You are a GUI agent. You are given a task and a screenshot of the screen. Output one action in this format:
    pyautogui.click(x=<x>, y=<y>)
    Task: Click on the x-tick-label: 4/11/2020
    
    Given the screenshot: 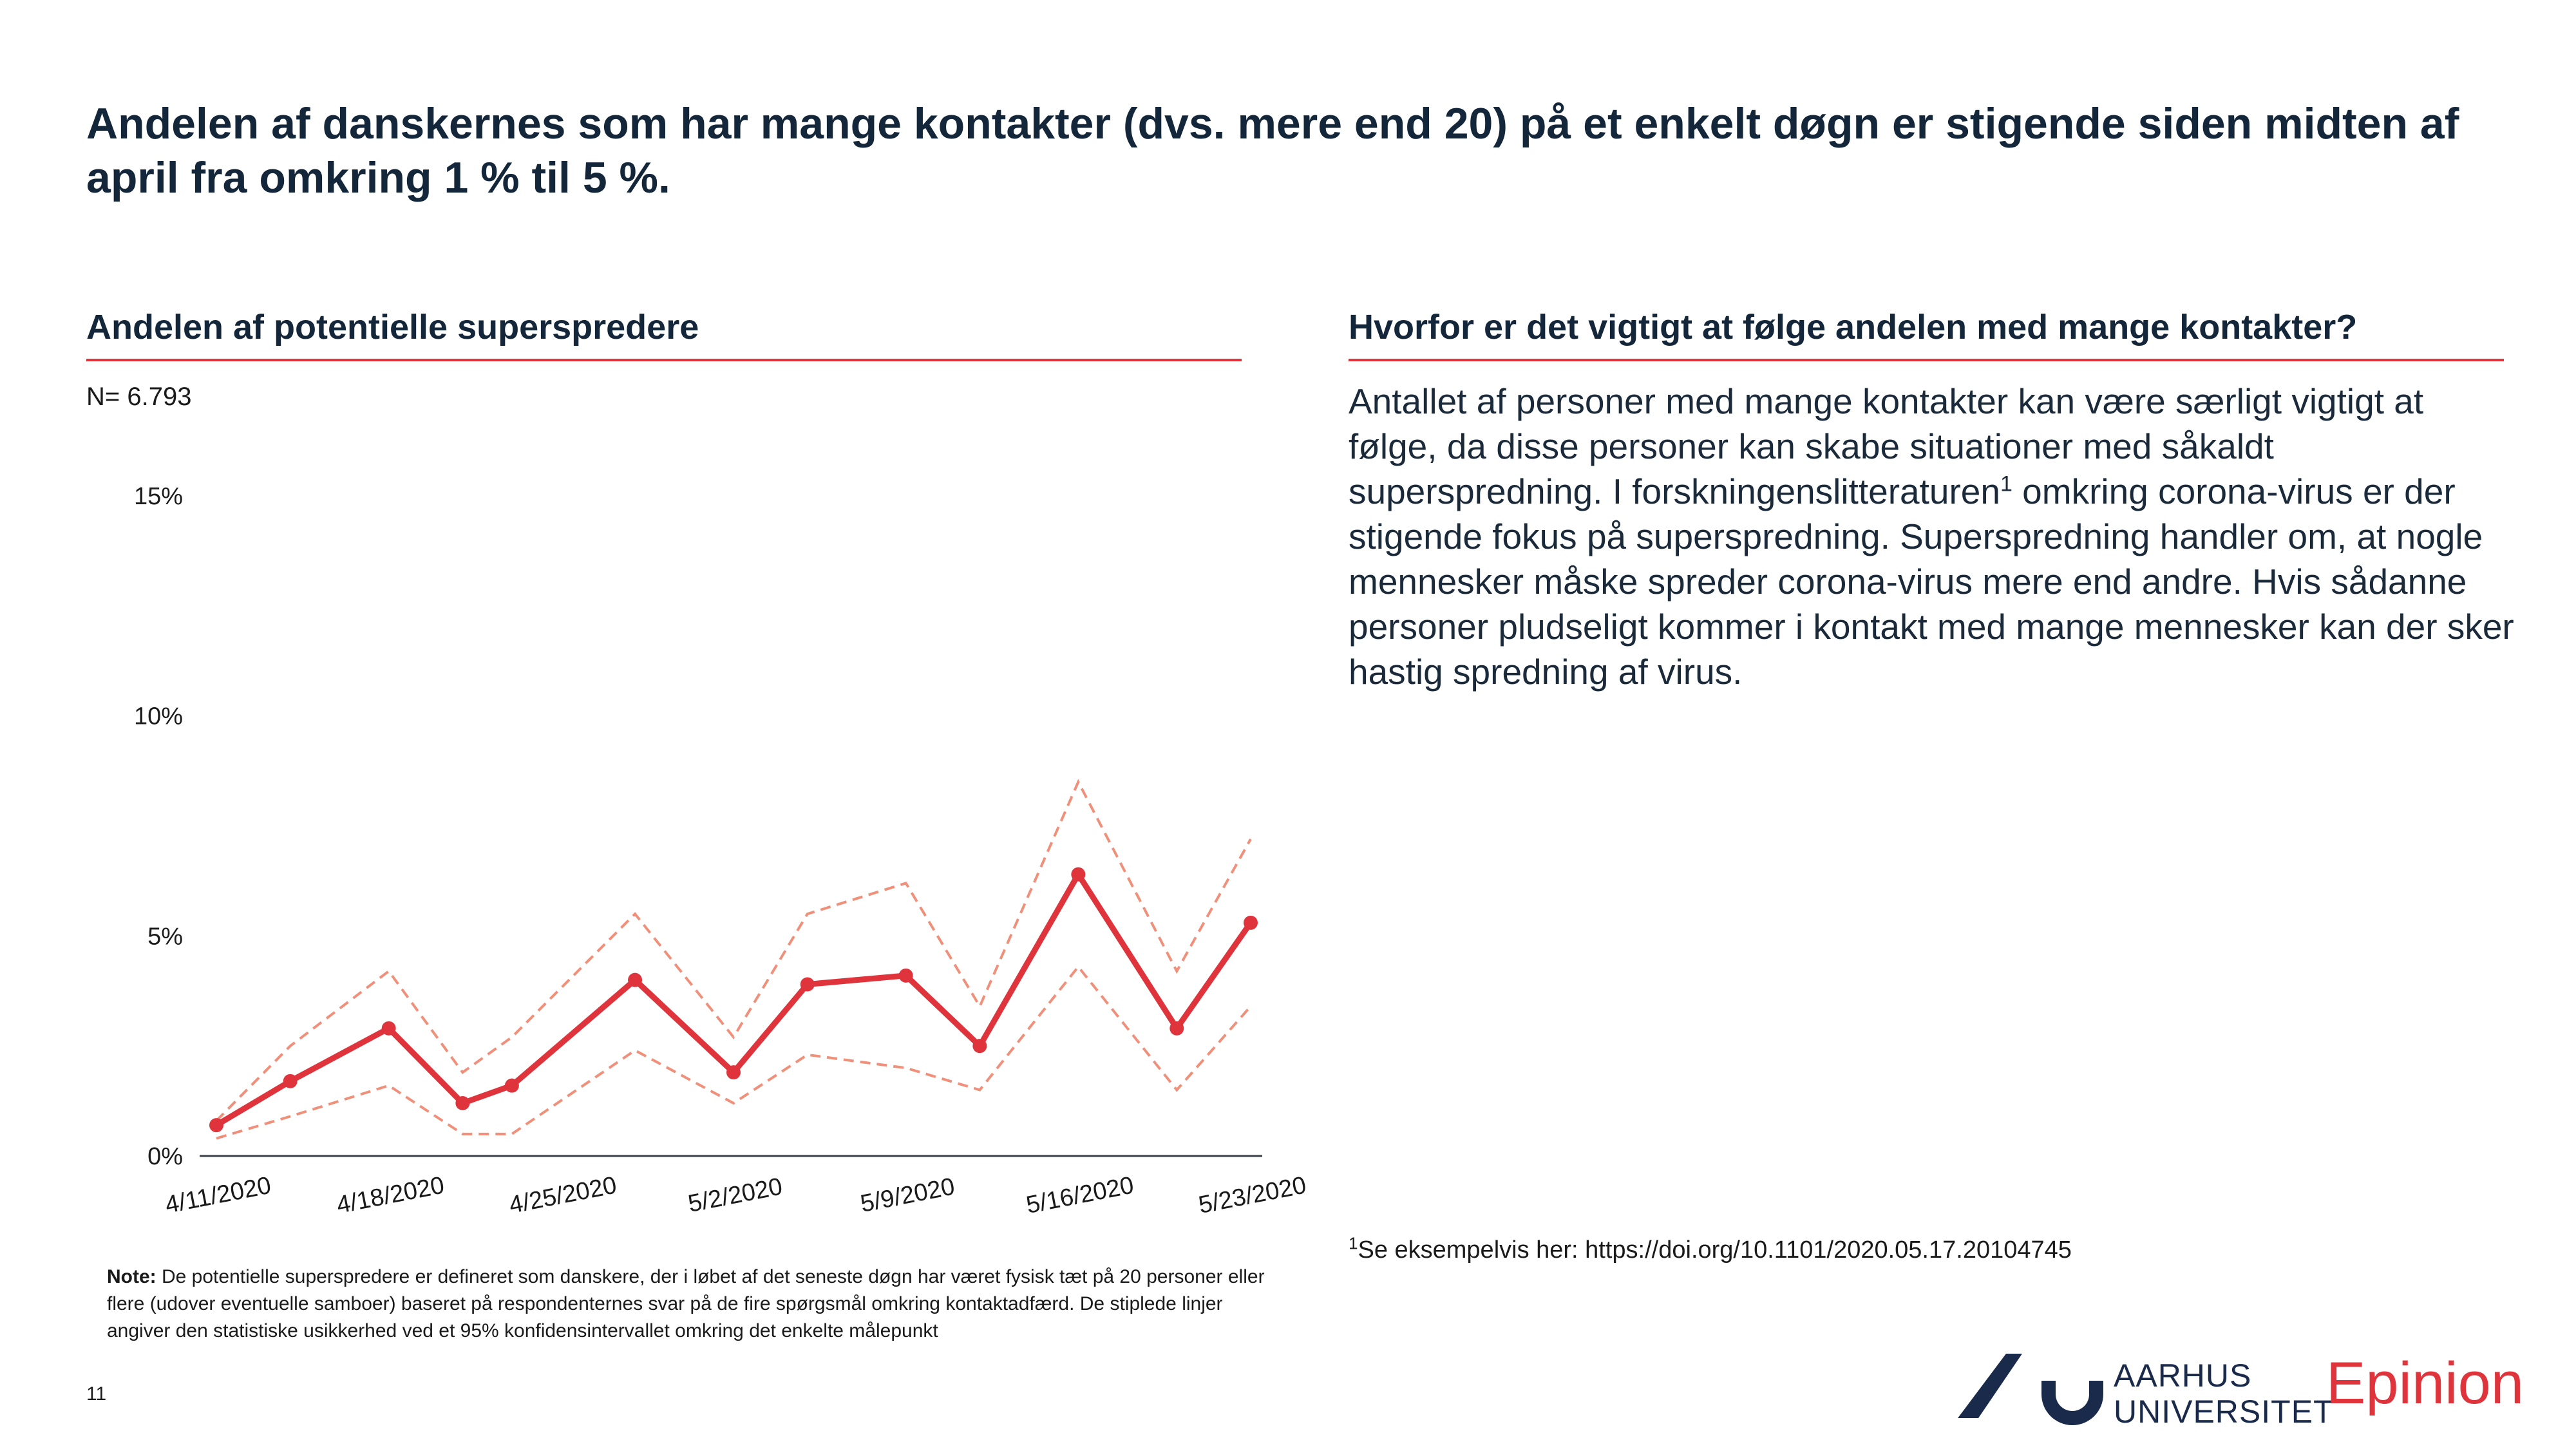 What is the action you would take?
    pyautogui.click(x=218, y=1195)
    